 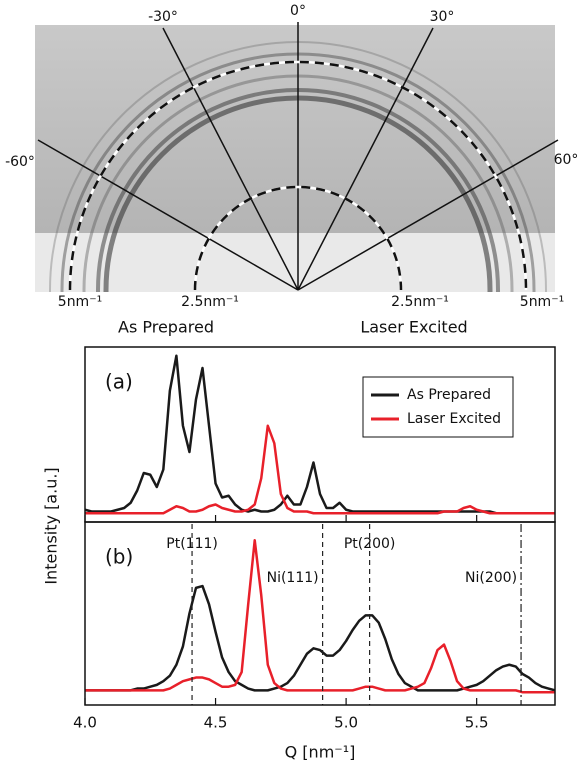 I want to click on detector-shadow, so click(x=295, y=262).